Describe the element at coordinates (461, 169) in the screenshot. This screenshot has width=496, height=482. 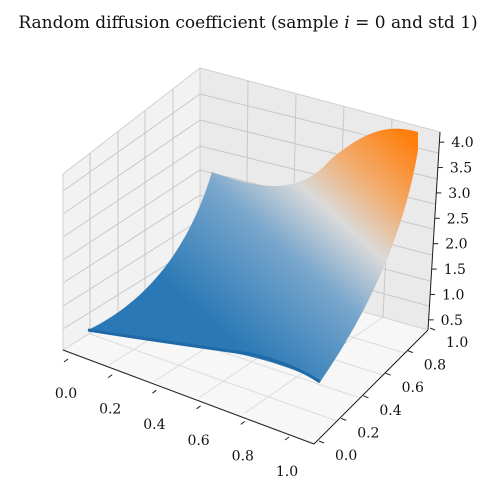
I see `z-tick-label: 3.5` at that location.